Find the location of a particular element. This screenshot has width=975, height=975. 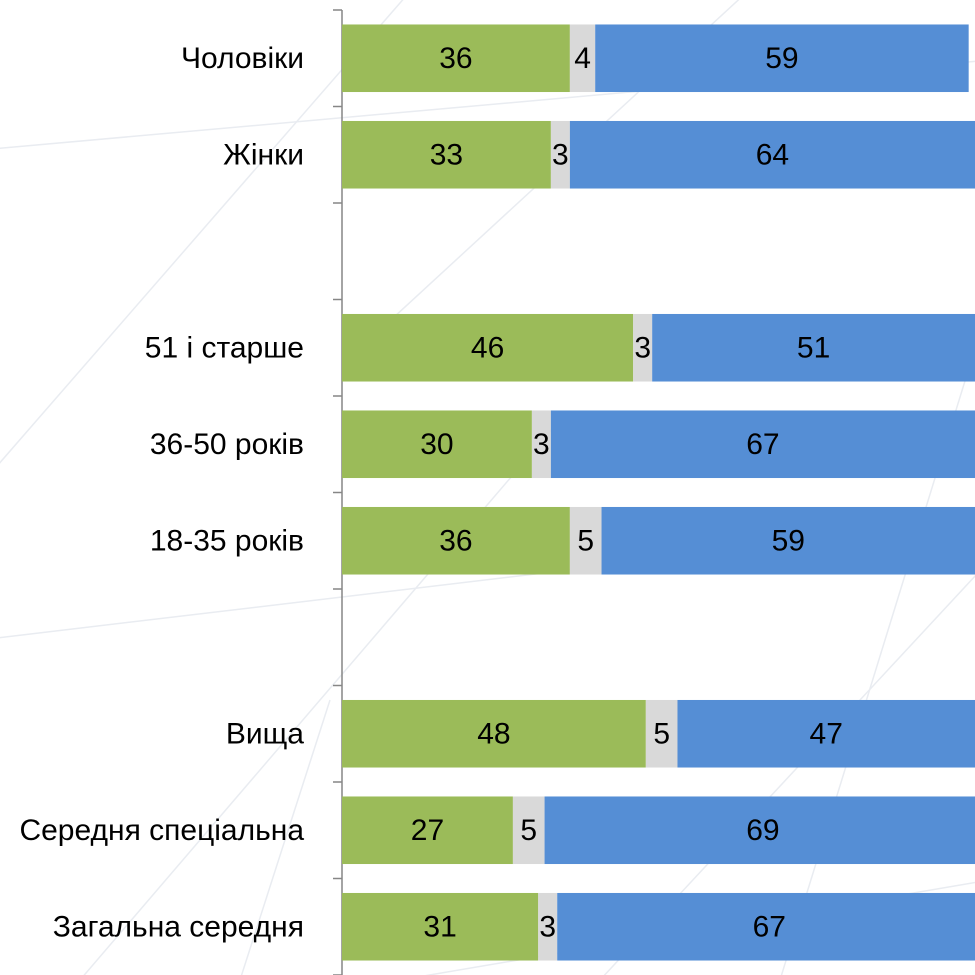

data-label: 47 is located at coordinates (826, 733).